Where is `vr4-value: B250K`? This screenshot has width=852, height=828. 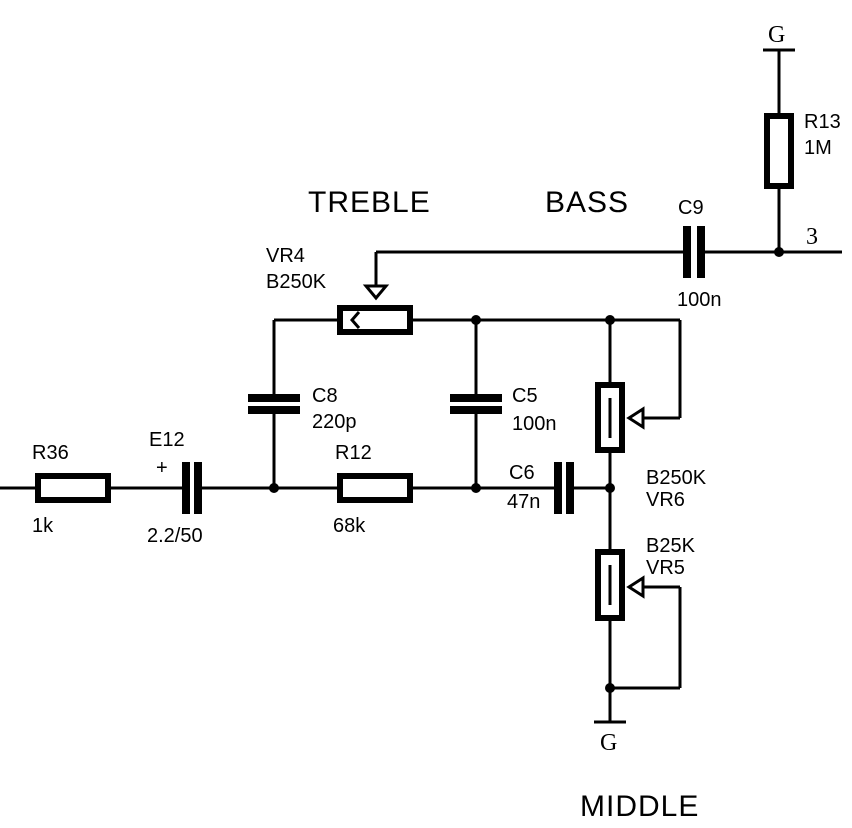 vr4-value: B250K is located at coordinates (296, 282).